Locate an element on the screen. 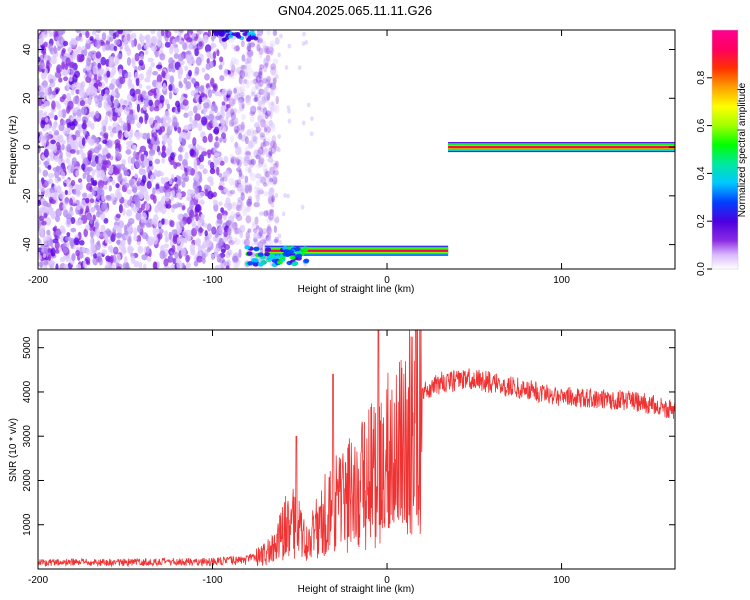  spectrogram-x-tick-label: 100 is located at coordinates (561, 280).